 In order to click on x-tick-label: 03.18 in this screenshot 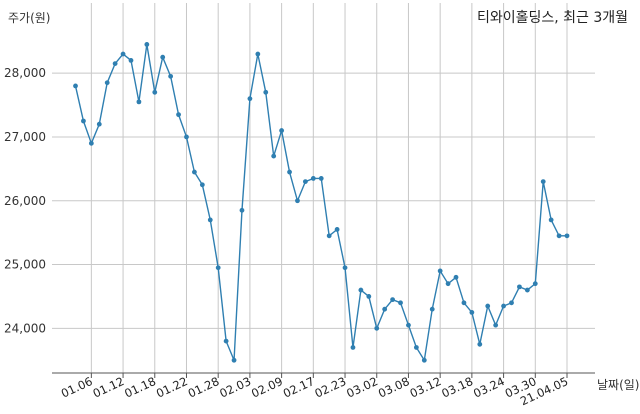, I will do `click(457, 387)`.